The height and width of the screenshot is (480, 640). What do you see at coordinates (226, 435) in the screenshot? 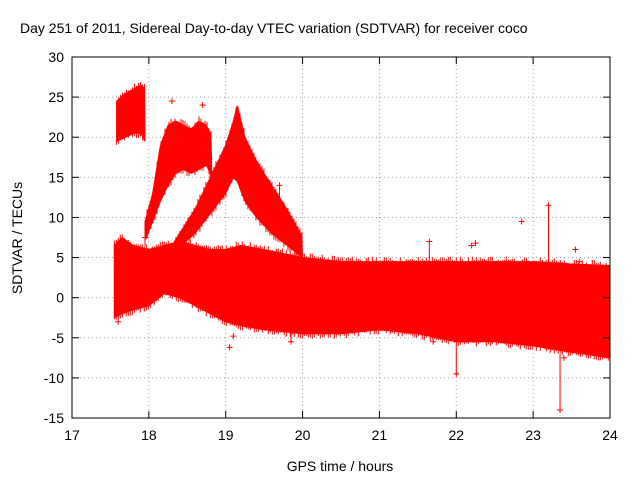
I see `x-tick-label: 19` at bounding box center [226, 435].